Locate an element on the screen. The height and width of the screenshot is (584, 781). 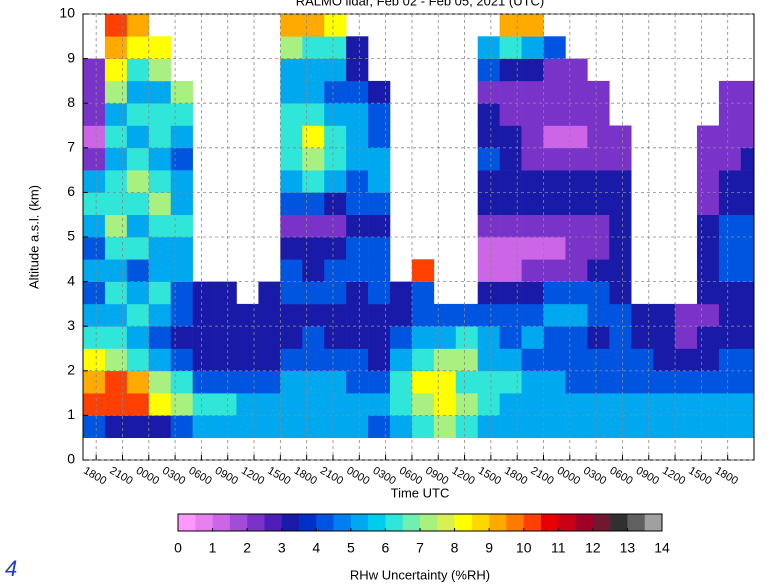
x-tick-label: 2100 is located at coordinates (121, 476).